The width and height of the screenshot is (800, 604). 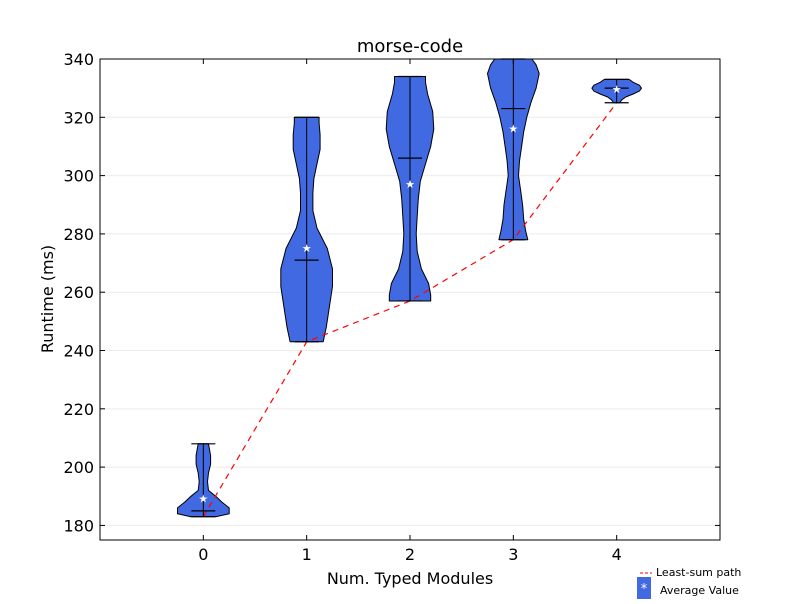 What do you see at coordinates (410, 46) in the screenshot?
I see `chart-title: morse-code` at bounding box center [410, 46].